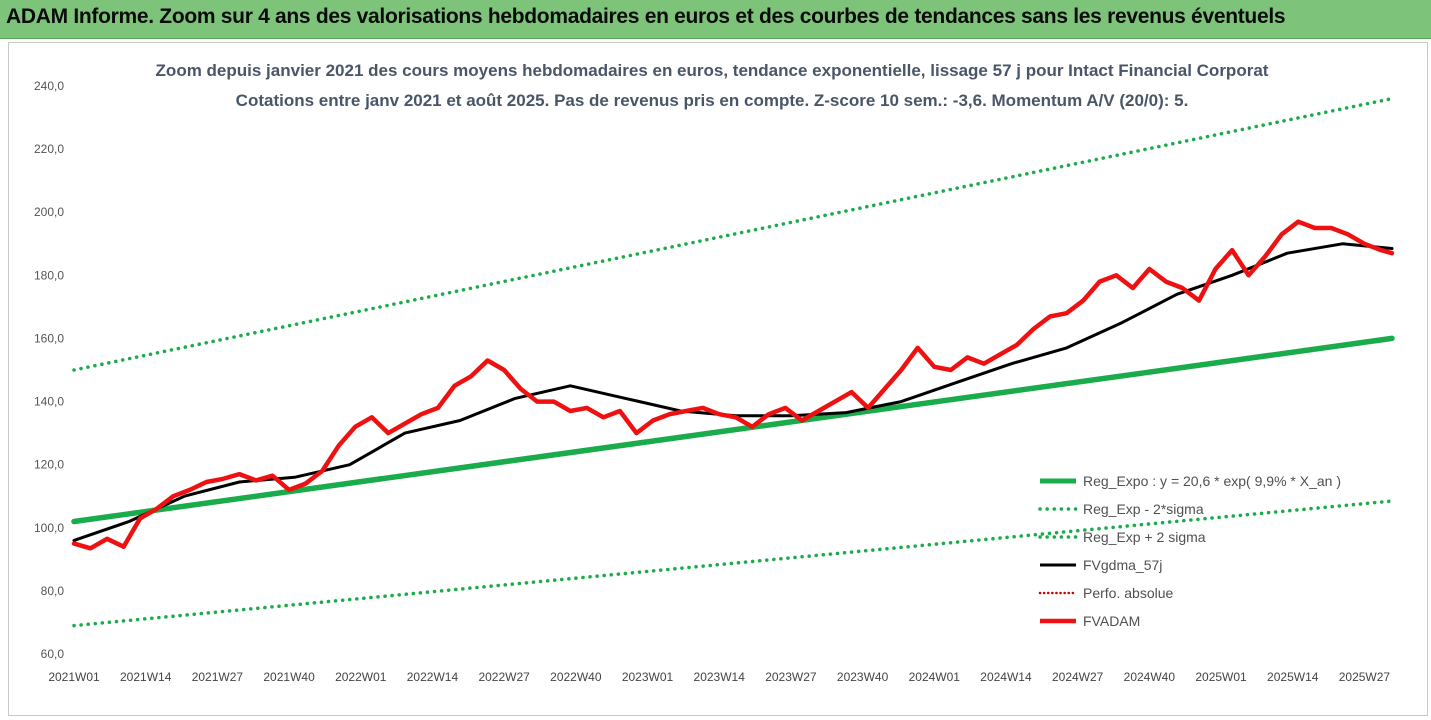 The width and height of the screenshot is (1431, 720). I want to click on y-tick-label: 240,0, so click(49, 86).